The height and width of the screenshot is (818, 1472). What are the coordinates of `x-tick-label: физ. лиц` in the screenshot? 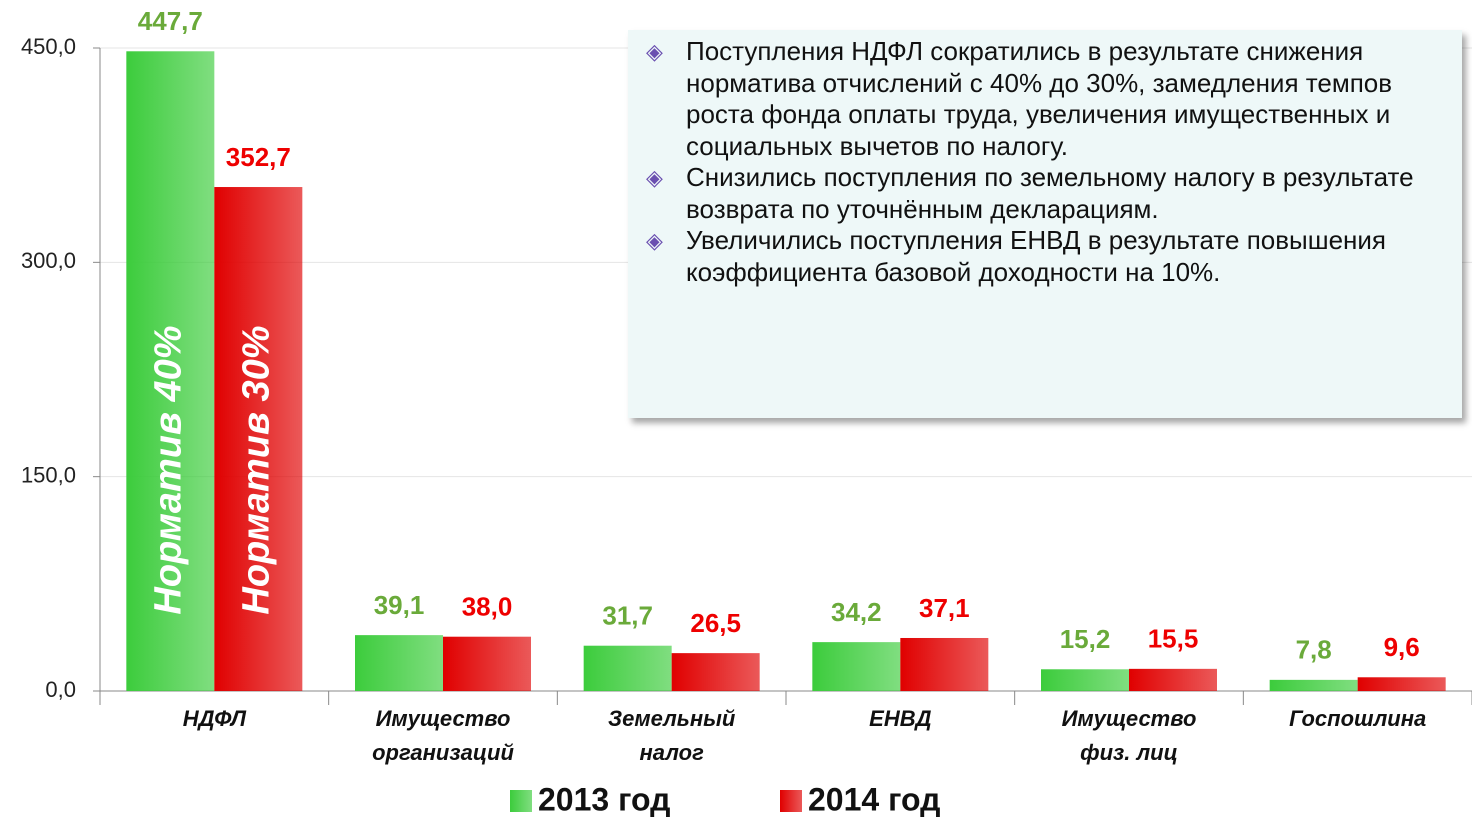 It's located at (1129, 752).